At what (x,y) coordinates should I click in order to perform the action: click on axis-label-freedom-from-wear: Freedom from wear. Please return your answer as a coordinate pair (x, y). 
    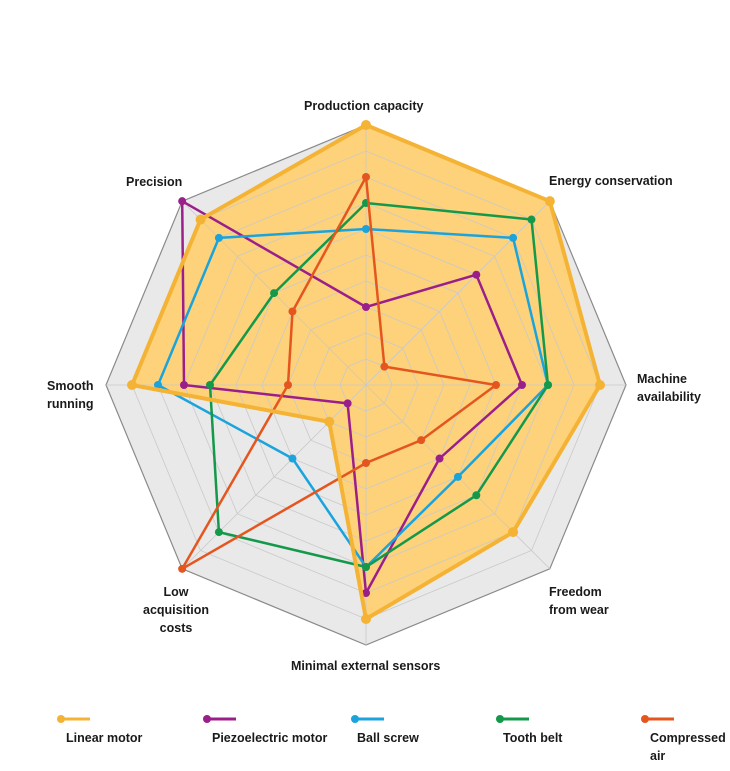
    Looking at the image, I should click on (579, 601).